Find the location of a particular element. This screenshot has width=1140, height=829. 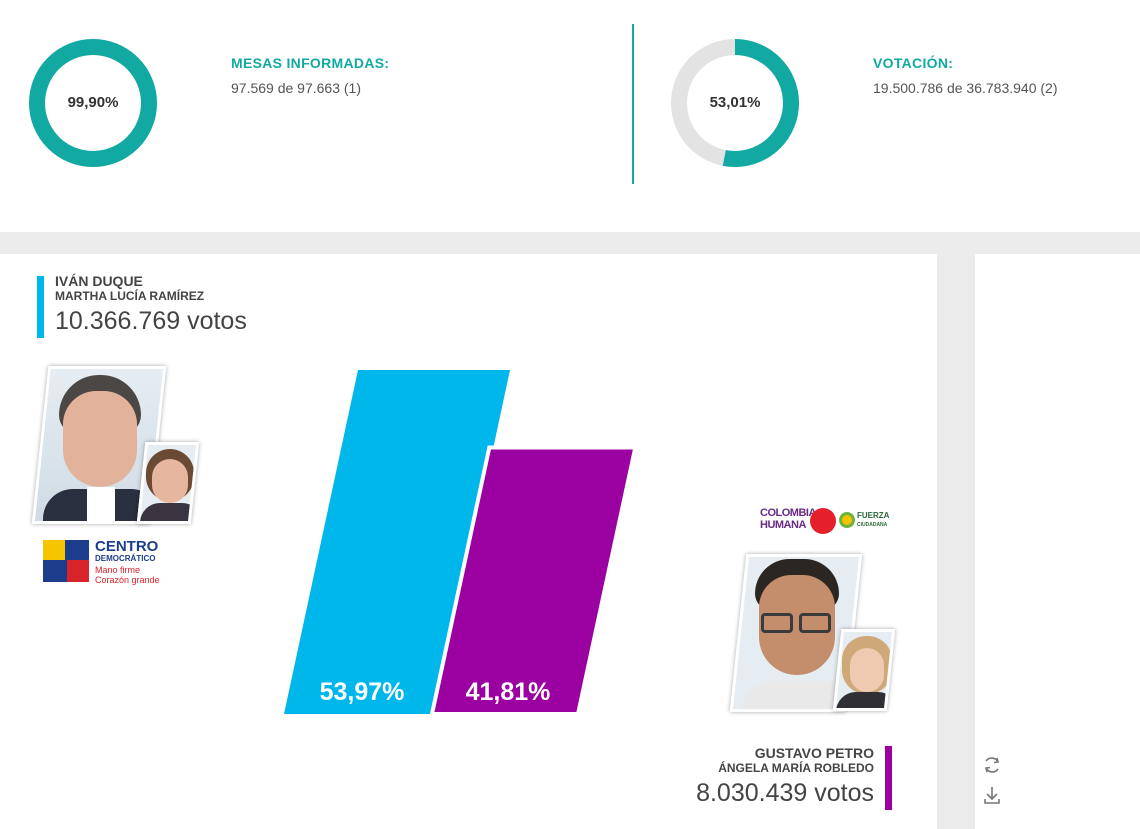

candidate-name: GUSTAVO PETRO is located at coordinates (785, 753).